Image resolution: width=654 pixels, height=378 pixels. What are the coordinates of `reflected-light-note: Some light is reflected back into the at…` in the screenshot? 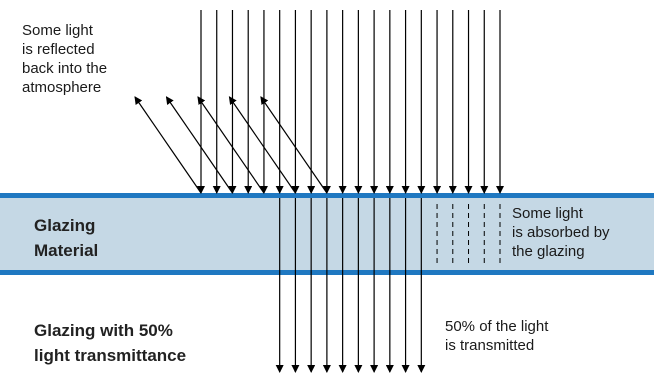 It's located at (65, 59).